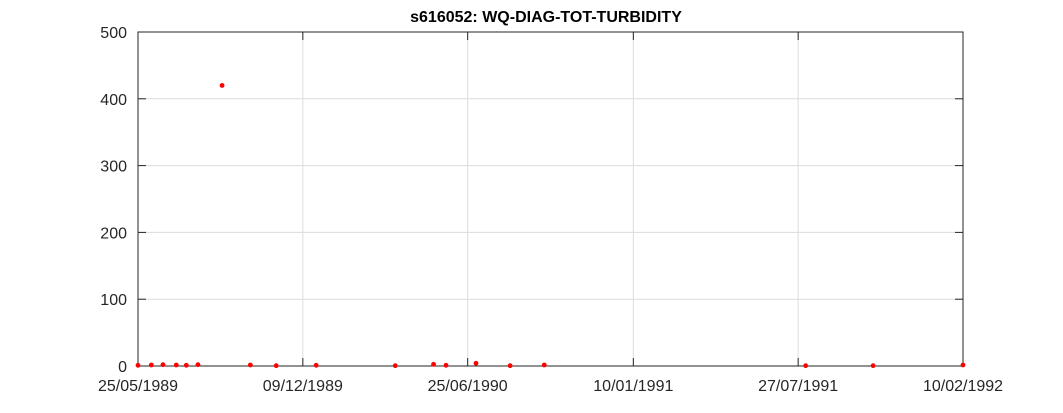 This screenshot has height=413, width=1063. Describe the element at coordinates (303, 386) in the screenshot. I see `x-tick-label: 09/12/1989` at that location.